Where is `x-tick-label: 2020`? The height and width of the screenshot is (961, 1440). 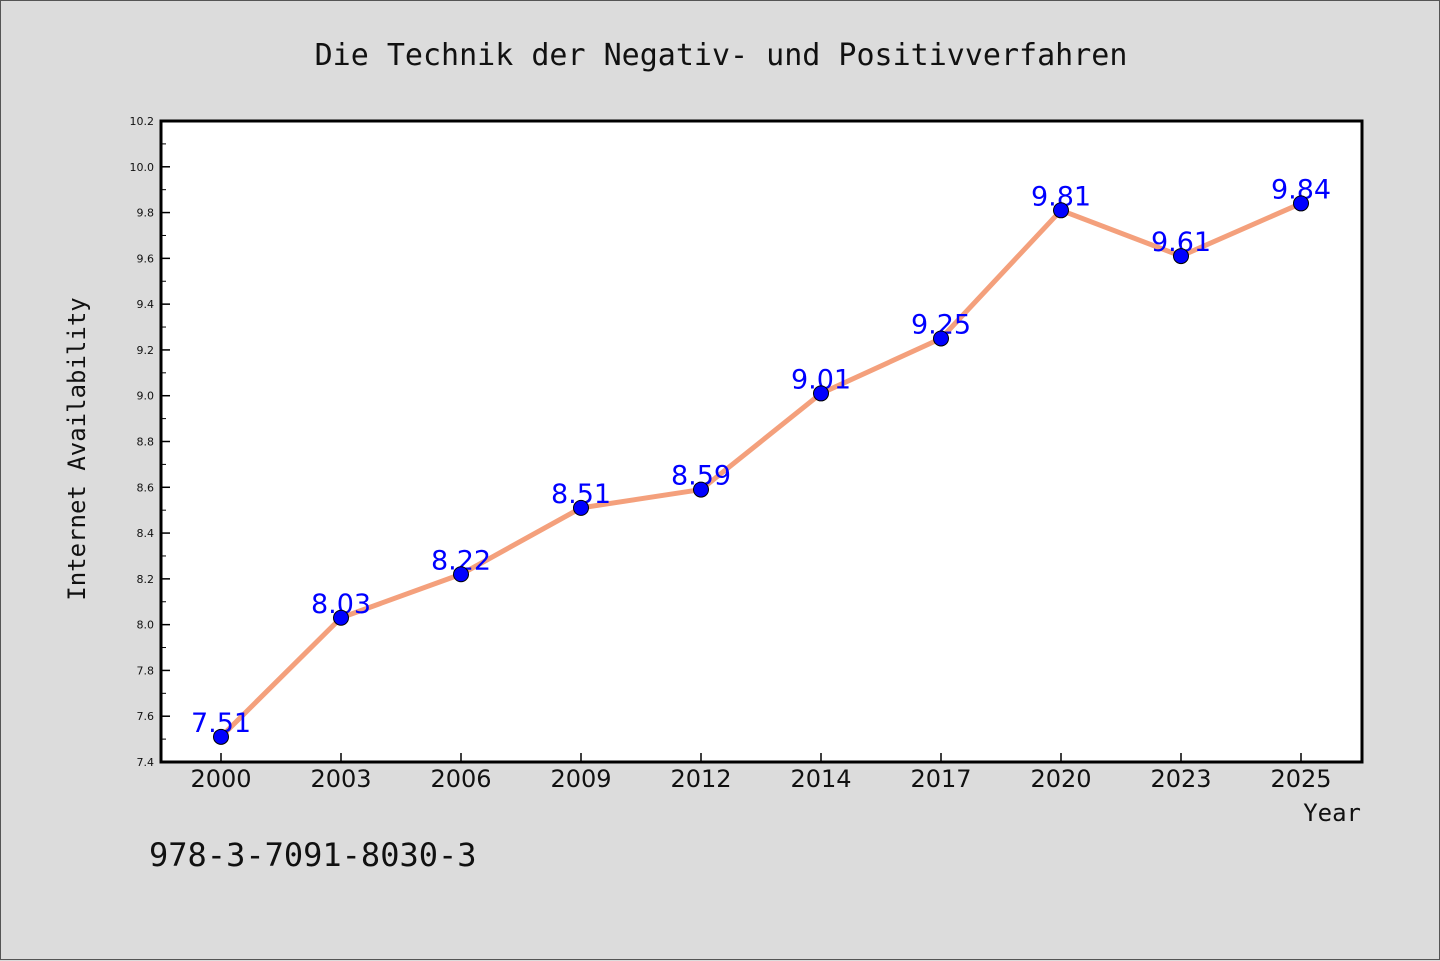 x-tick-label: 2020 is located at coordinates (1060, 779).